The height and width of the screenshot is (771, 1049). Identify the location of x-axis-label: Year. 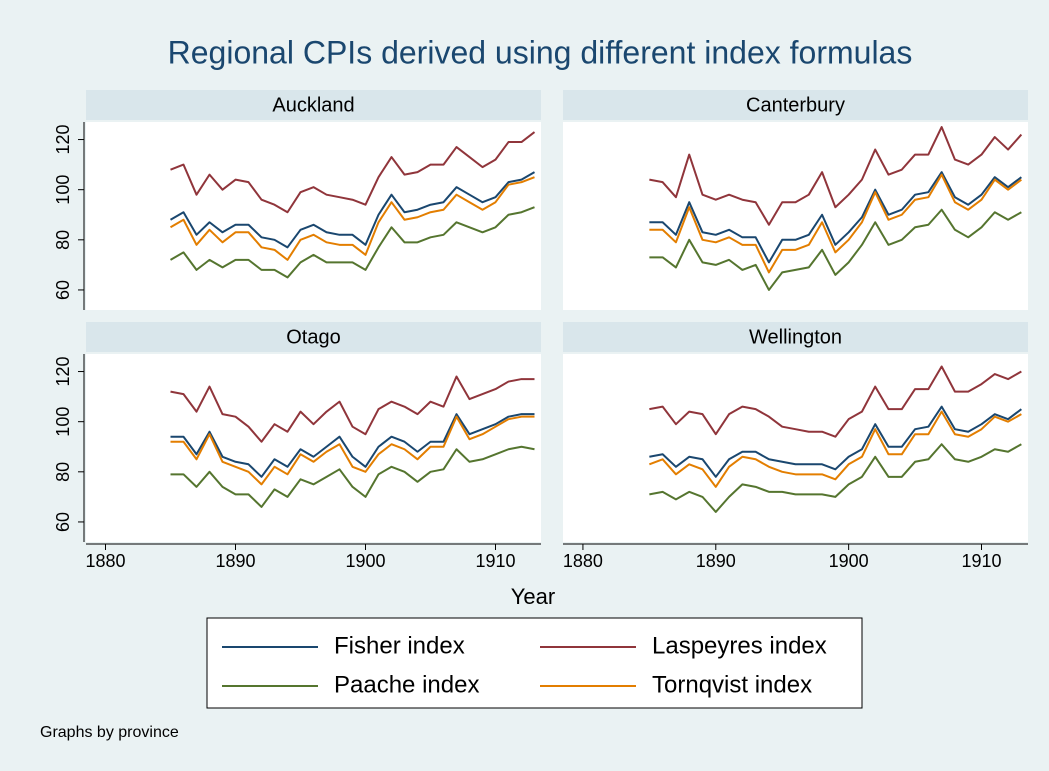
(533, 596).